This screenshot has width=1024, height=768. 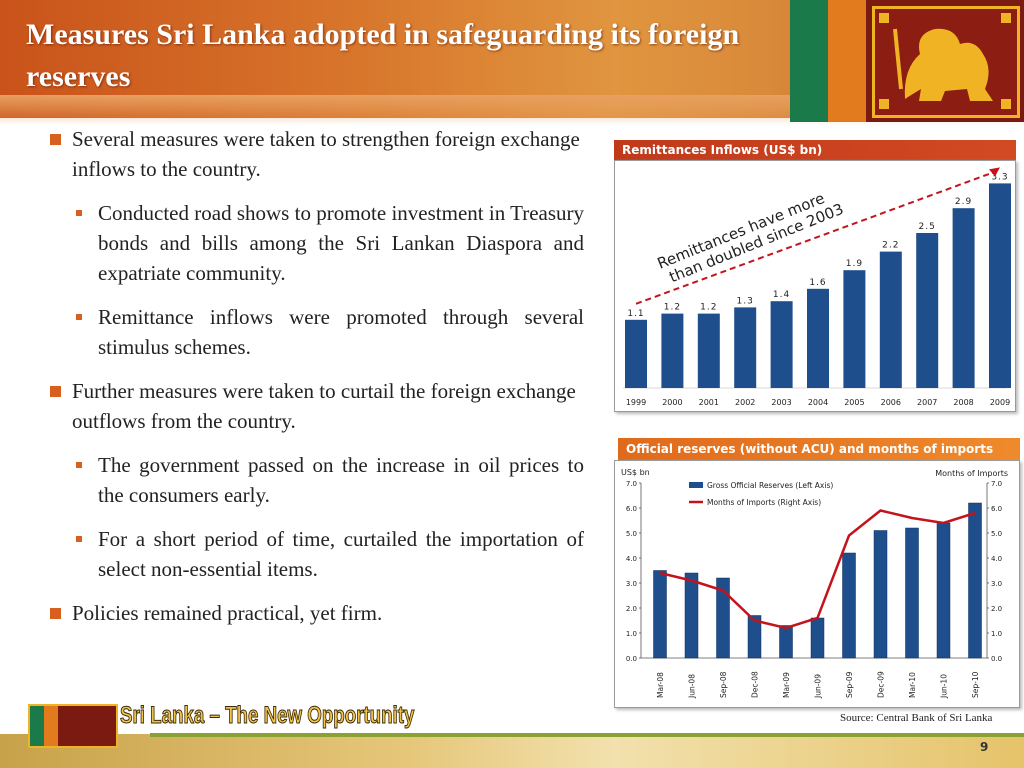 What do you see at coordinates (786, 685) in the screenshot?
I see `x-tick-label: Mar-09` at bounding box center [786, 685].